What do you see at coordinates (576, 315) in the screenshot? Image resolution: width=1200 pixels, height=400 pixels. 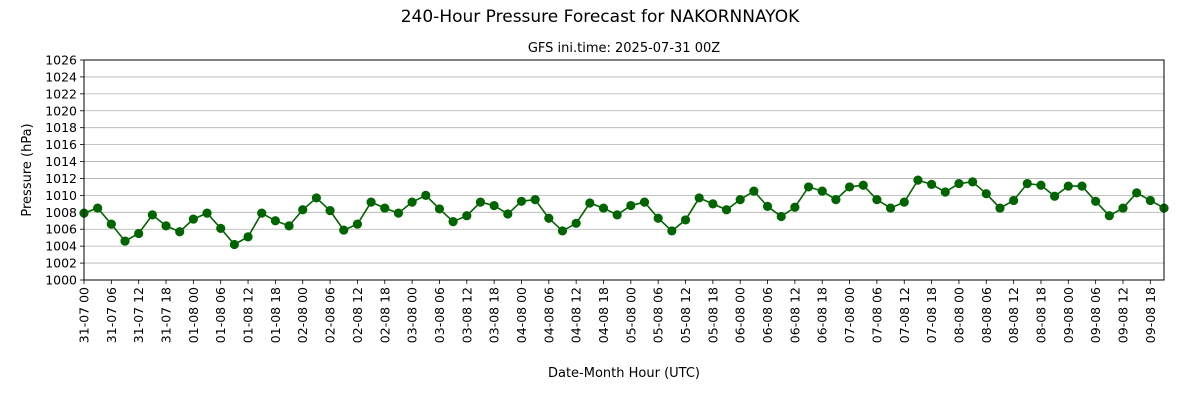 I see `x-tick-label: 04-08 12` at bounding box center [576, 315].